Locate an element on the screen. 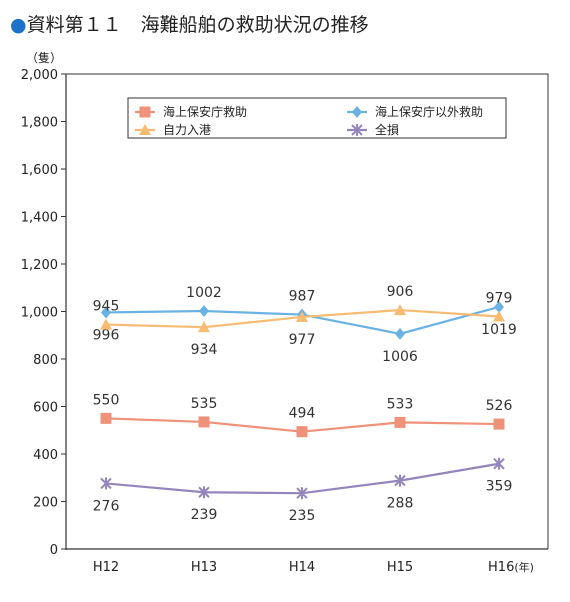  chart-title: ●資料第１１ 海難船舶の救助状況の推移 is located at coordinates (189, 23).